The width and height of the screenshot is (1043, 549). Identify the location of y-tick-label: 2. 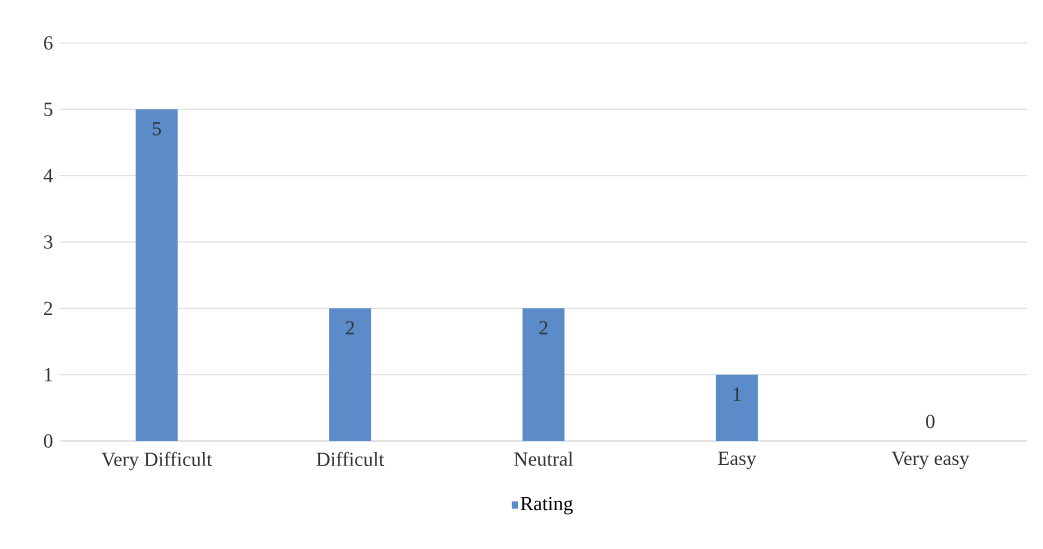
(48, 308).